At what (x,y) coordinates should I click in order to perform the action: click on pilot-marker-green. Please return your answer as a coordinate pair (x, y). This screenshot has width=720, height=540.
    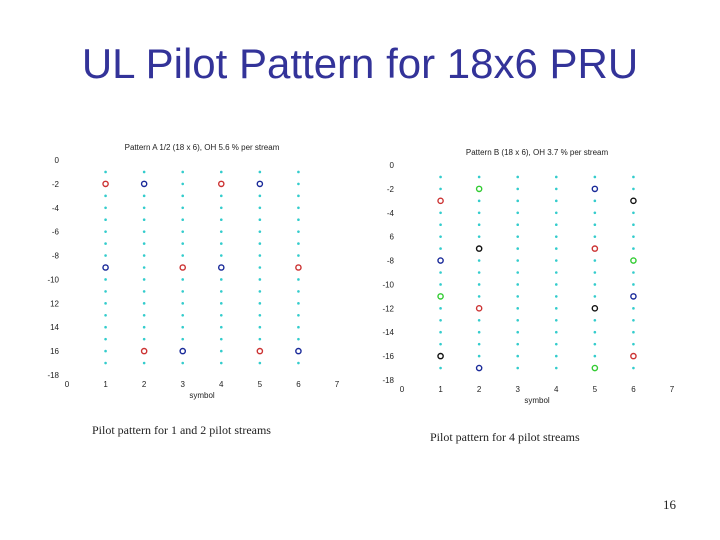
    Looking at the image, I should click on (479, 189).